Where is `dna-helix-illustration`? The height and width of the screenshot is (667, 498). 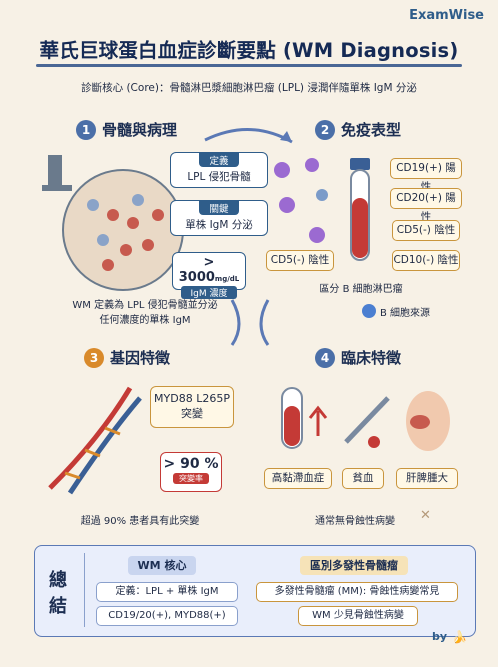 dna-helix-illustration is located at coordinates (95, 440).